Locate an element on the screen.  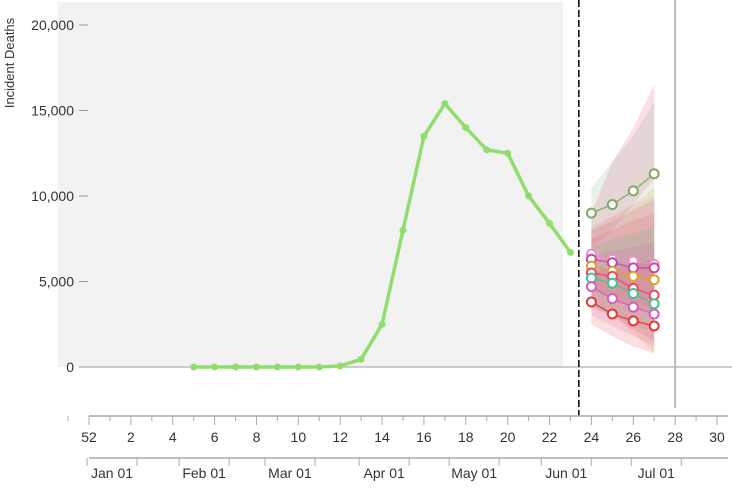
month-tick-label: Mar 01 is located at coordinates (290, 473).